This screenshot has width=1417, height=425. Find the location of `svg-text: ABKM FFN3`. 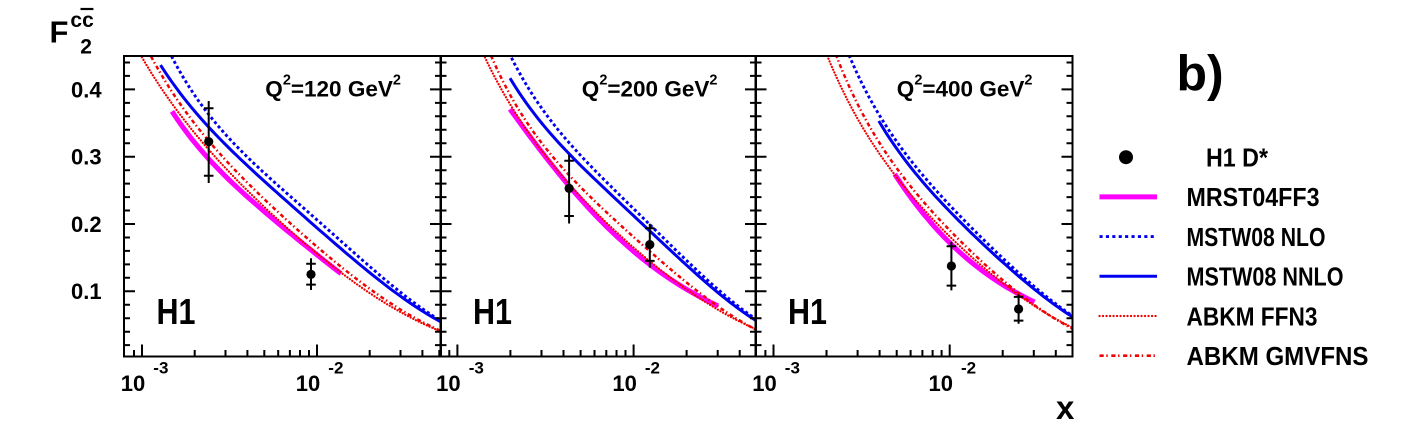

svg-text: ABKM FFN3 is located at coordinates (1252, 316).